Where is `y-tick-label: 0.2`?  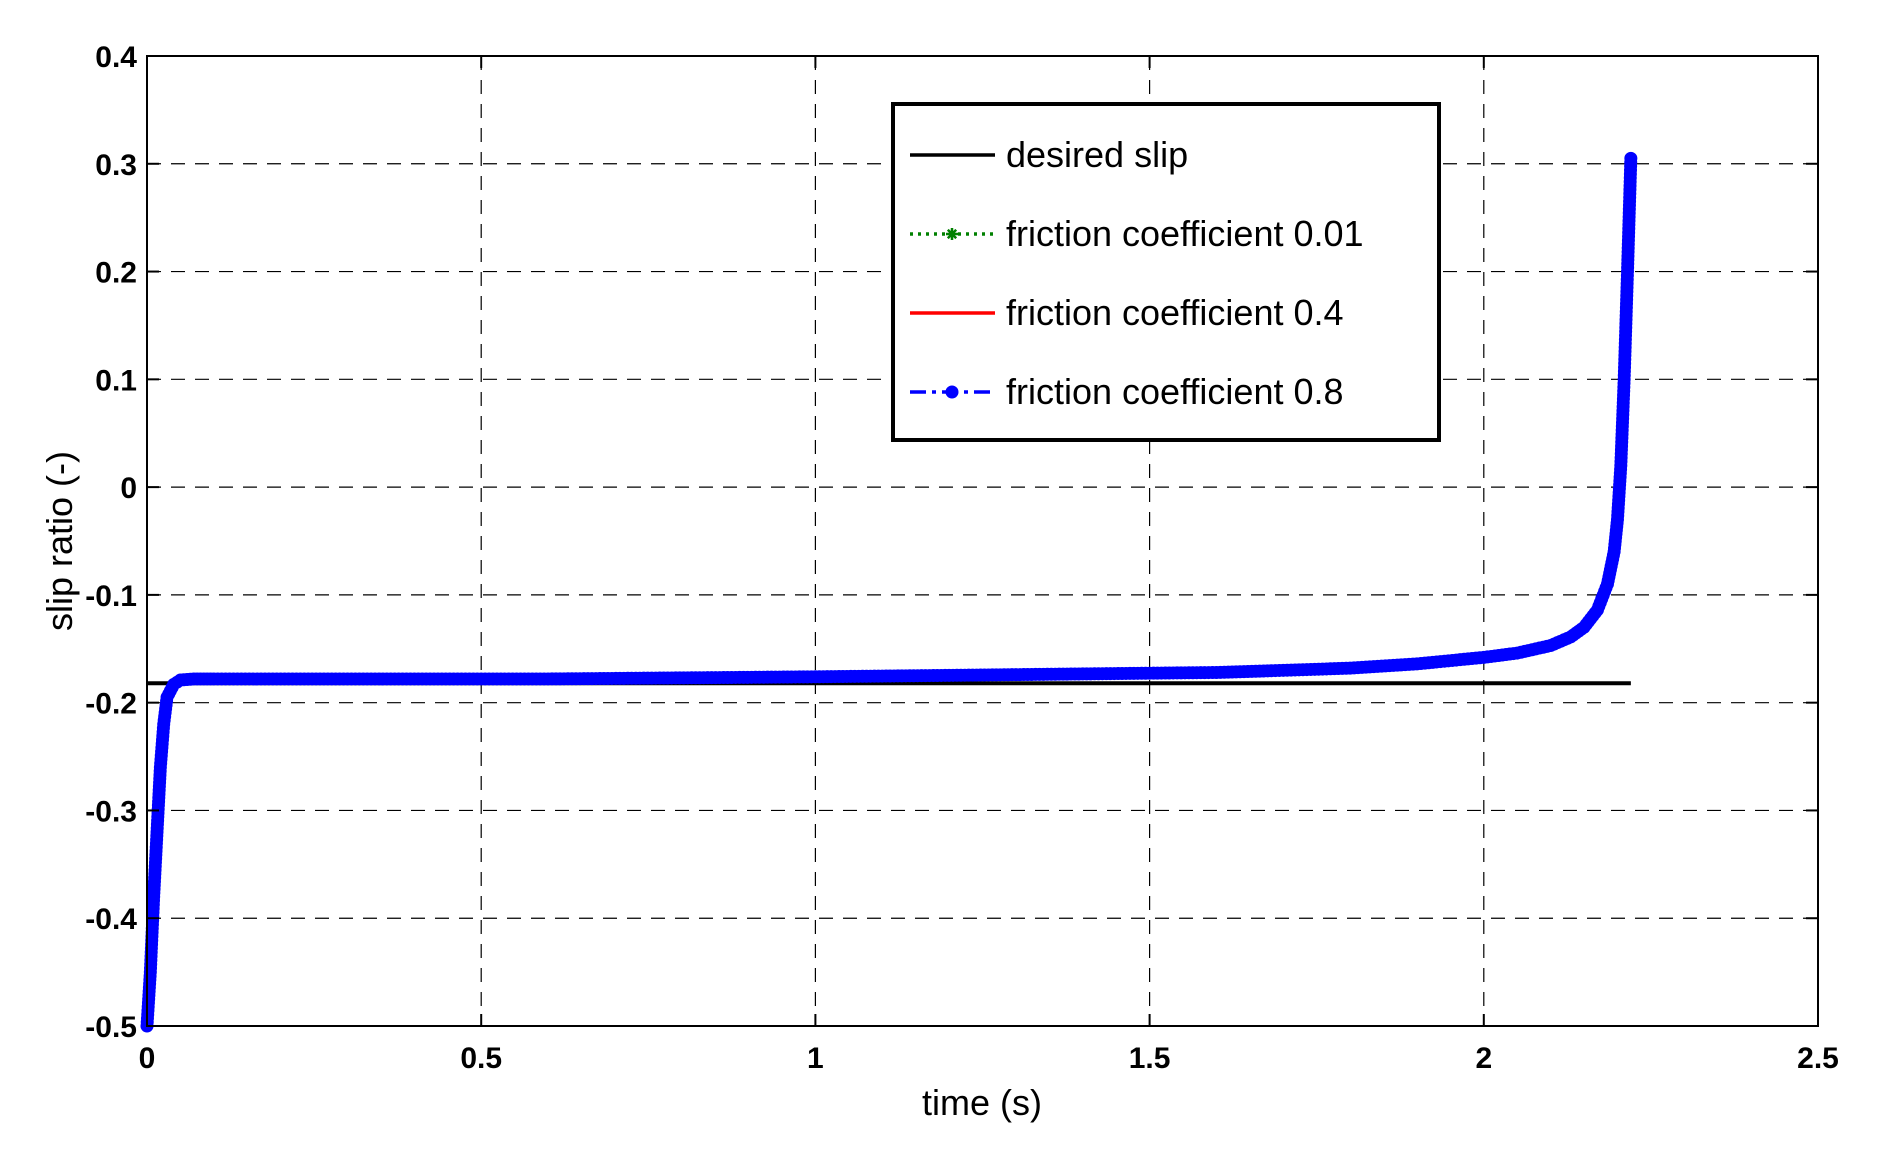 y-tick-label: 0.2 is located at coordinates (116, 273).